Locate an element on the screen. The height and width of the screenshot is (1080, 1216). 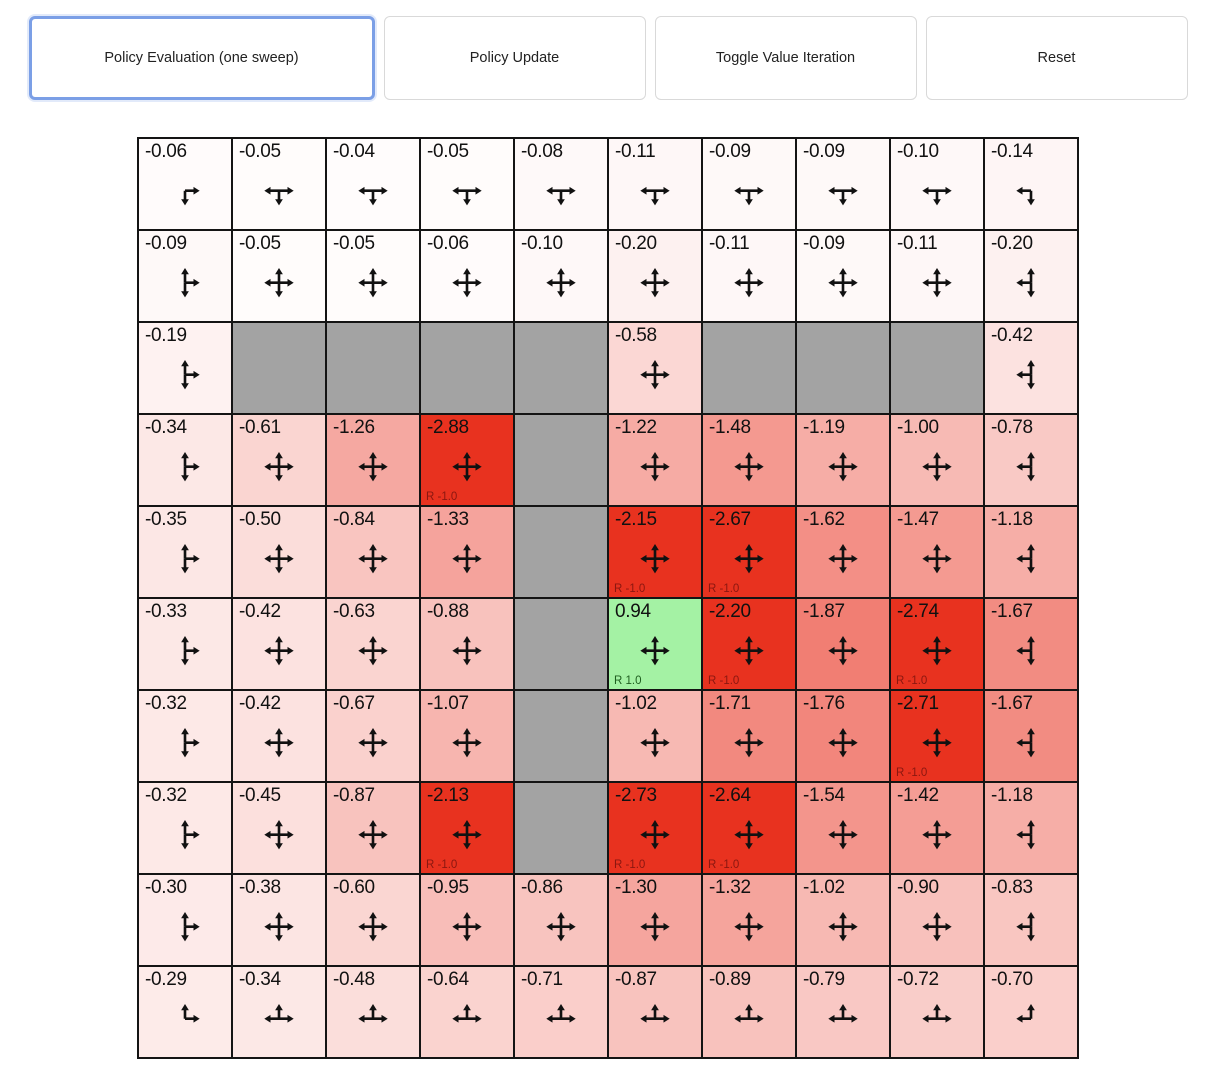
grid-cell: -2.73 R -1.0 is located at coordinates (655, 828).